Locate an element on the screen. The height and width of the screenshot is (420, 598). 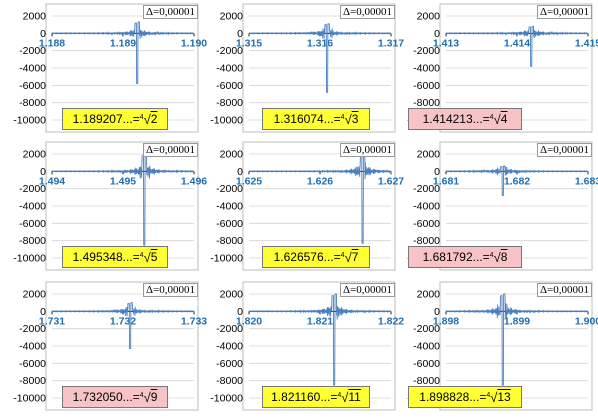
x-tick-label: 1.626 is located at coordinates (320, 181).